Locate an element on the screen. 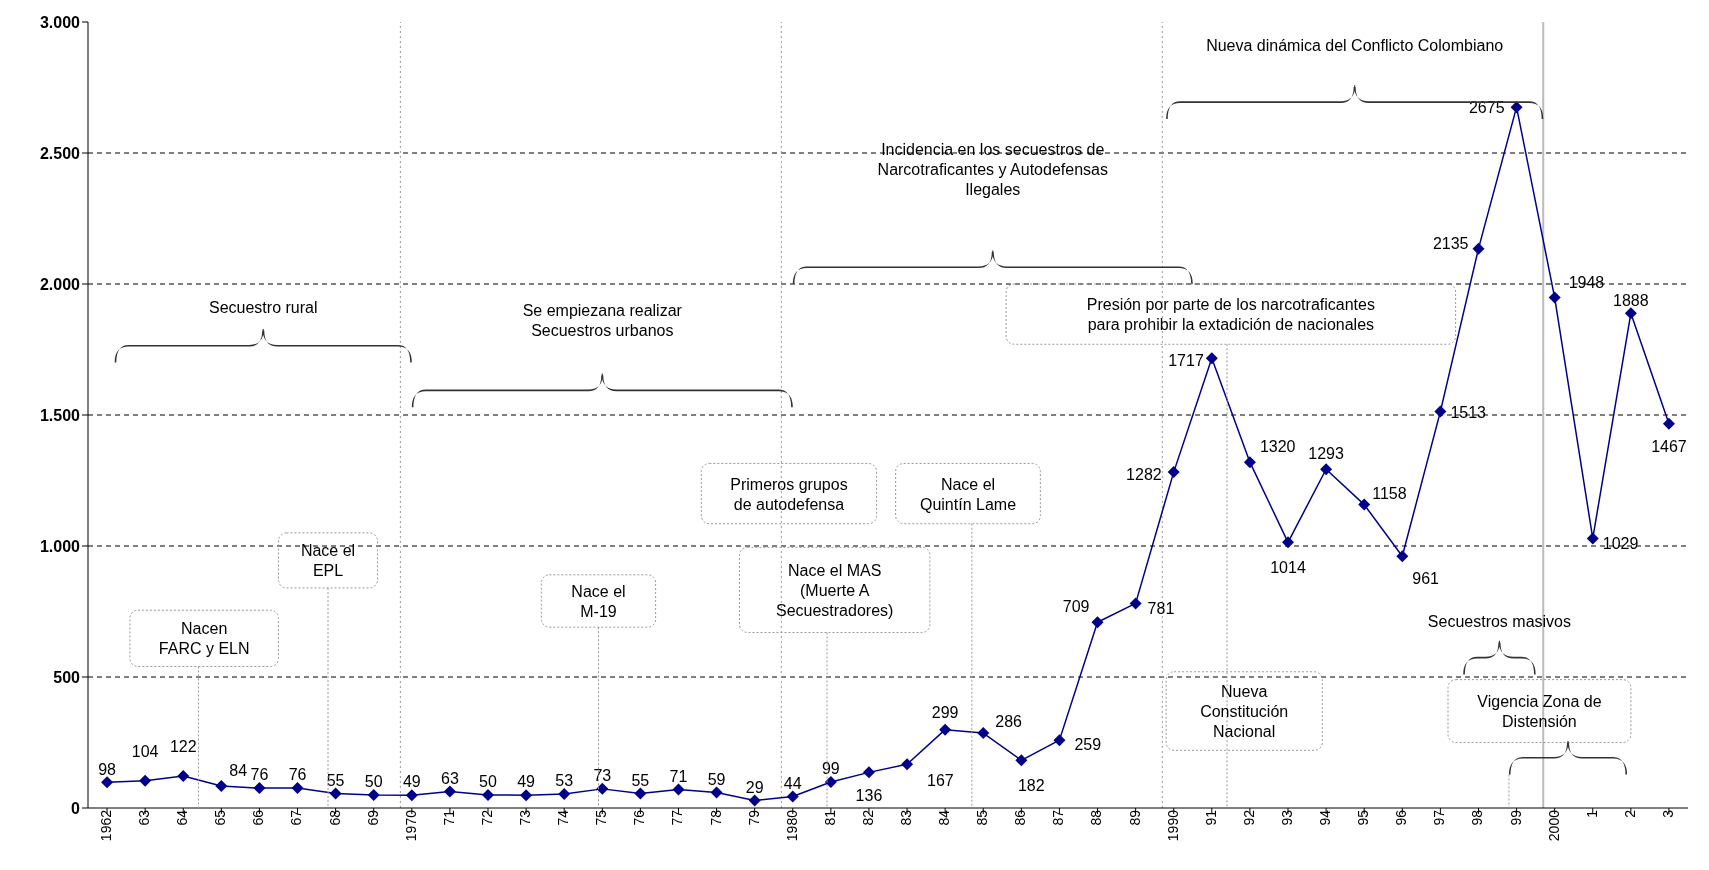 The height and width of the screenshot is (870, 1709). data-label: 99 is located at coordinates (830, 769).